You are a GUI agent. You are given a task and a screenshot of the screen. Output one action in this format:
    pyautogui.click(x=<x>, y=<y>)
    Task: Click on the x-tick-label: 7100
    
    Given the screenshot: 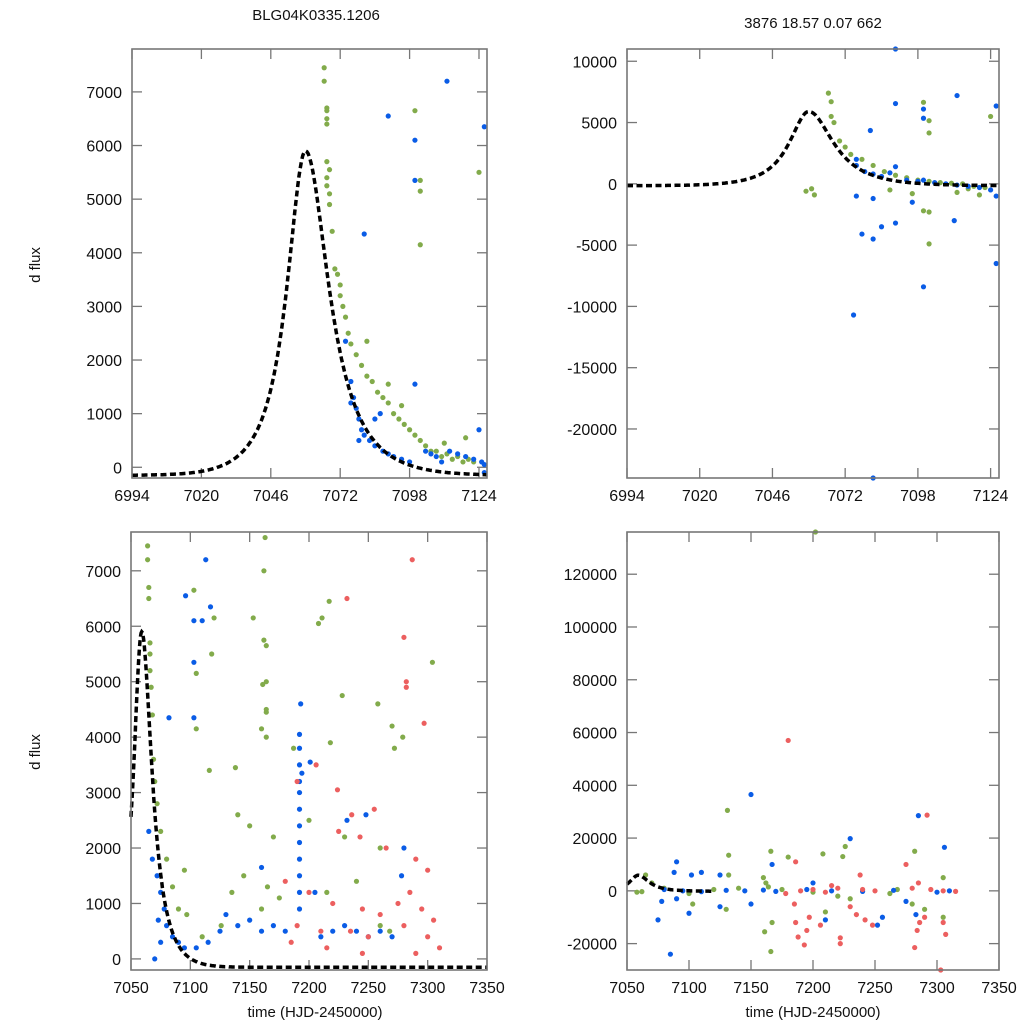 What is the action you would take?
    pyautogui.click(x=191, y=988)
    